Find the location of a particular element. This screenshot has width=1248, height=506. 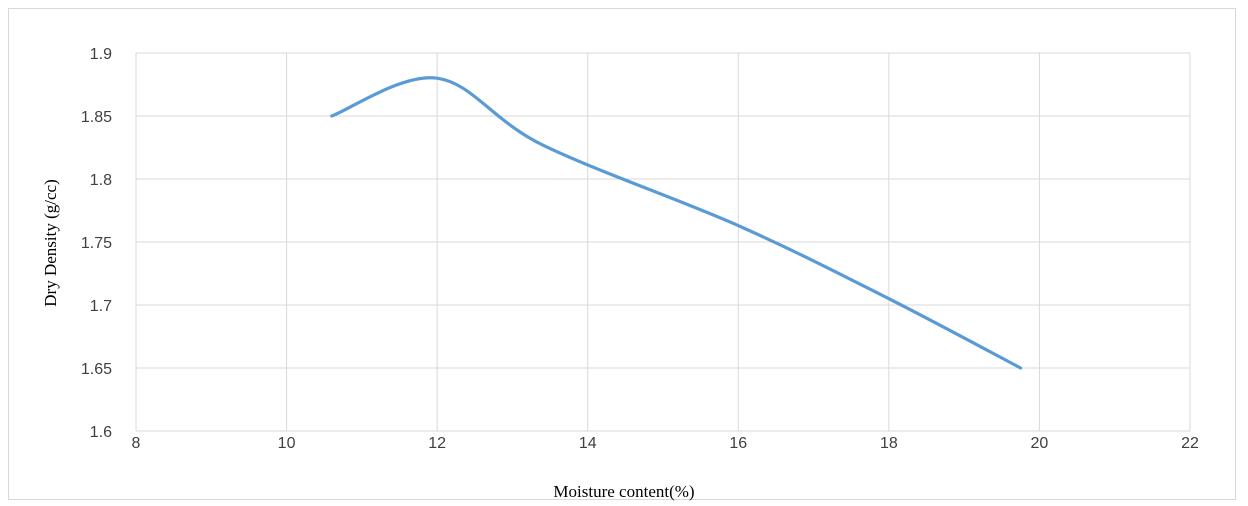

y-tick-label: 1.8 is located at coordinates (101, 180).